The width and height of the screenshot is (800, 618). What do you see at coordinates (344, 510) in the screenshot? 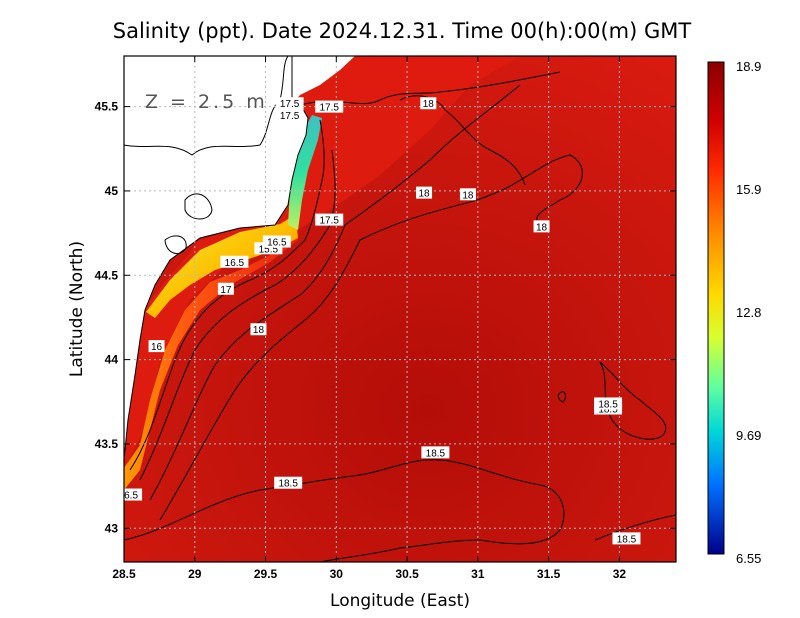
I see `contour-18-5-south` at bounding box center [344, 510].